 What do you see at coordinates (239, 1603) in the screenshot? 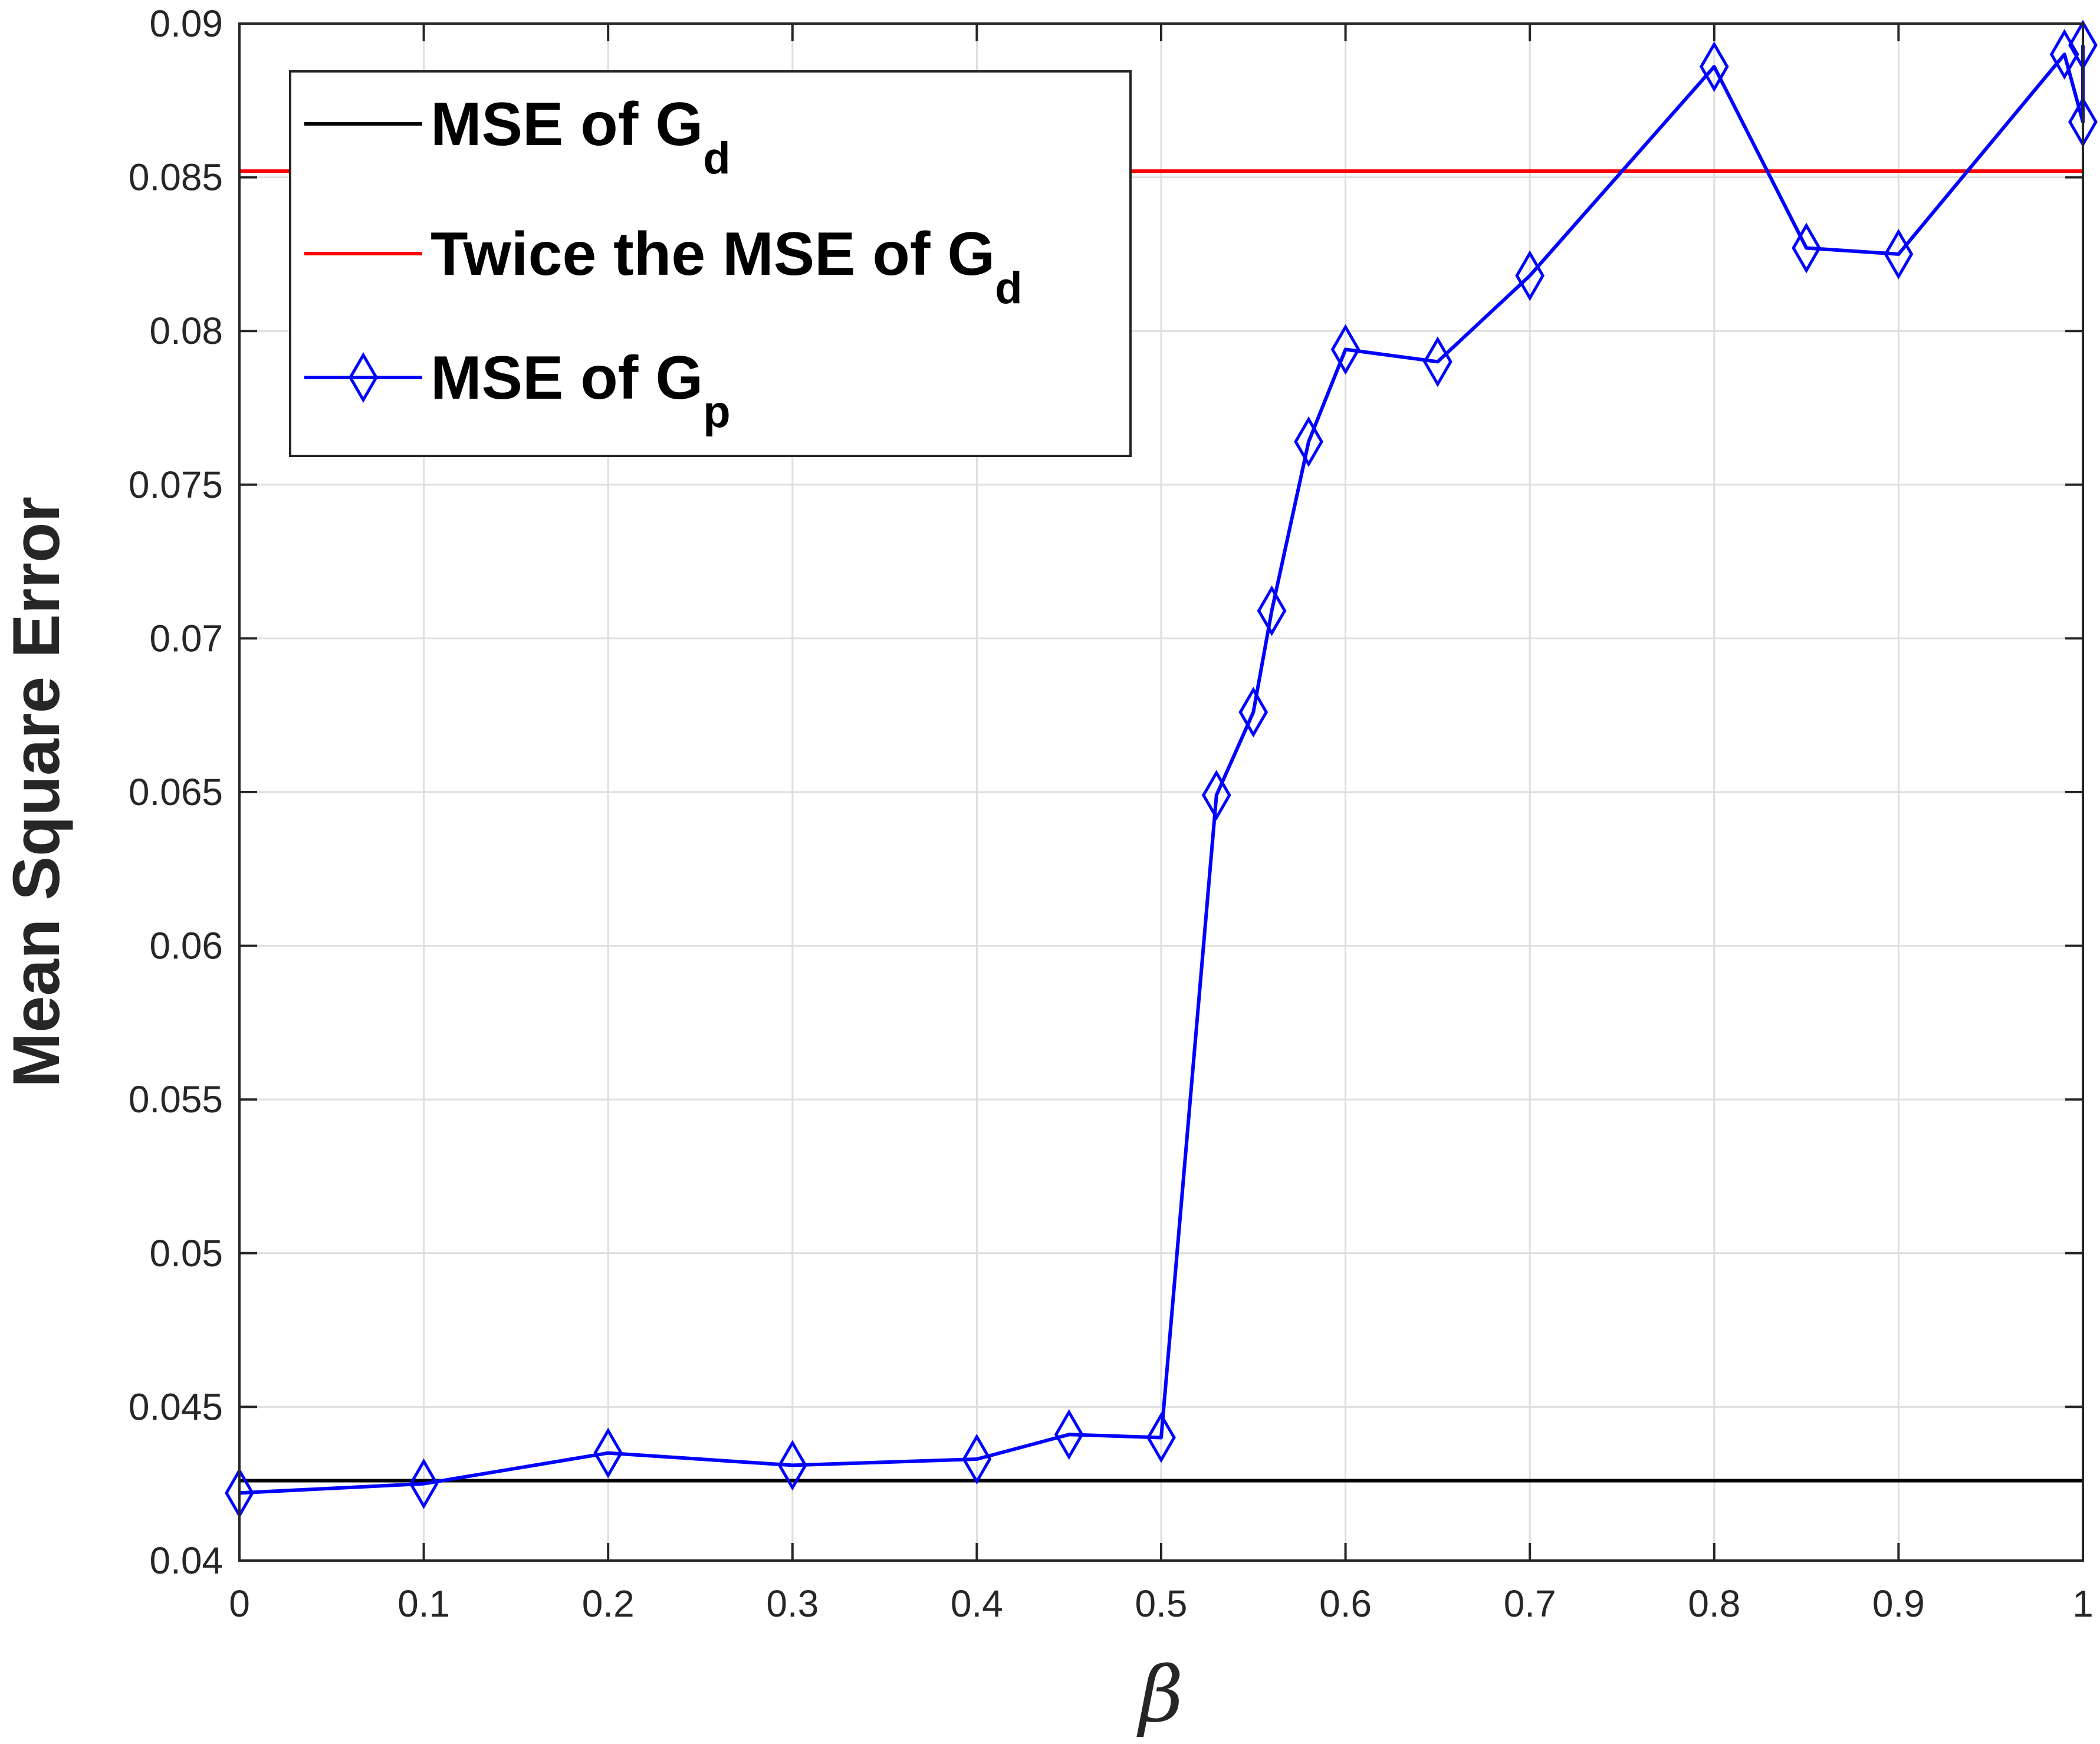
I see `x-tick-label: 0` at bounding box center [239, 1603].